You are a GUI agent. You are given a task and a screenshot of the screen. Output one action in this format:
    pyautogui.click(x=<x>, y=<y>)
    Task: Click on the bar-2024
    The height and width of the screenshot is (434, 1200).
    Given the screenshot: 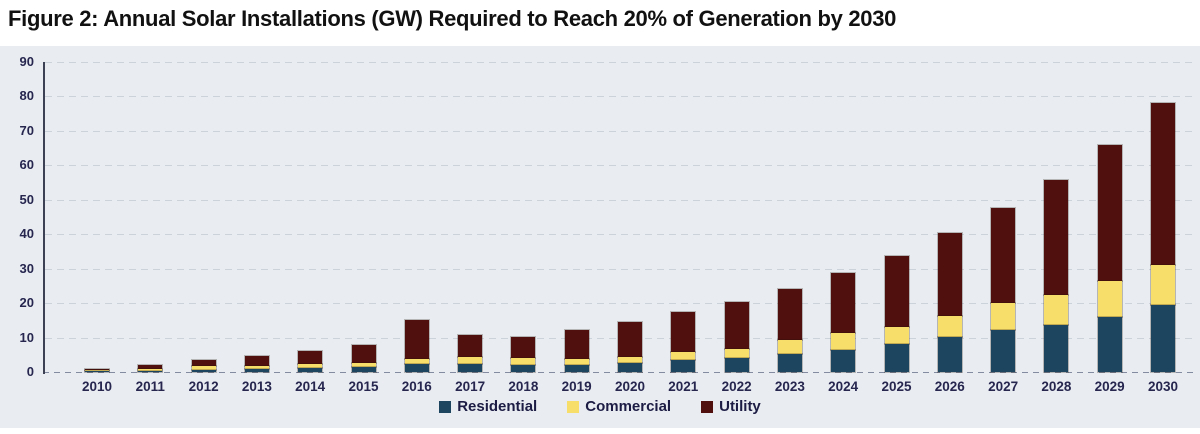 What is the action you would take?
    pyautogui.click(x=843, y=322)
    